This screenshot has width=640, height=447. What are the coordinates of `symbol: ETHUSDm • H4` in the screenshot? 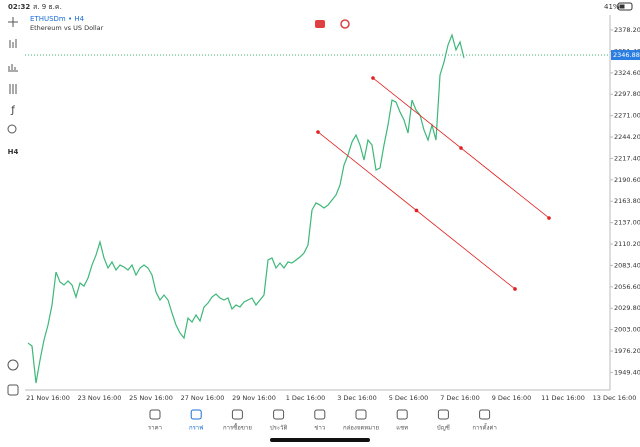 It's located at (57, 19).